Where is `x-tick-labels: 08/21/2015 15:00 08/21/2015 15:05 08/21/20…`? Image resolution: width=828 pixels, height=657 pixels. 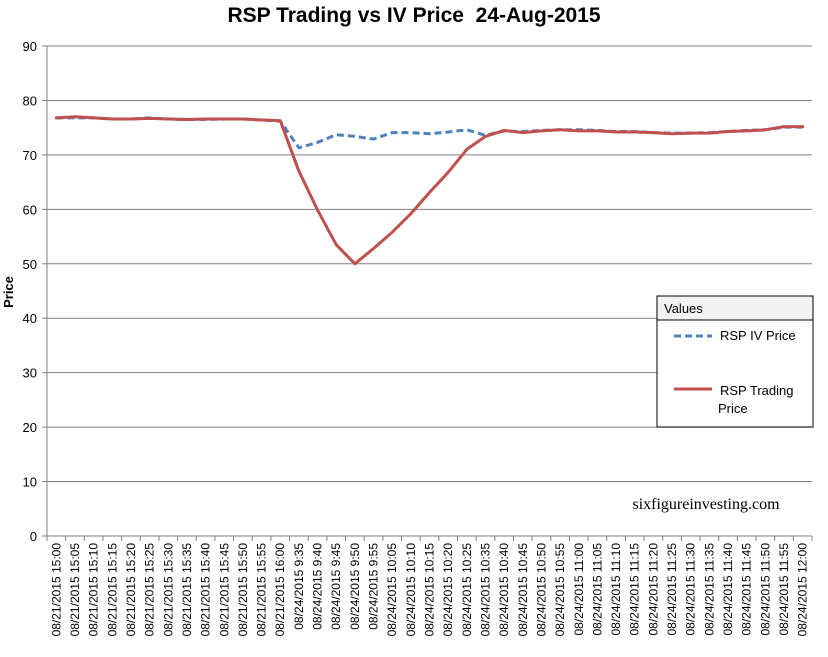 x-tick-labels: 08/21/2015 15:00 08/21/2015 15:05 08/21/20… is located at coordinates (429, 590).